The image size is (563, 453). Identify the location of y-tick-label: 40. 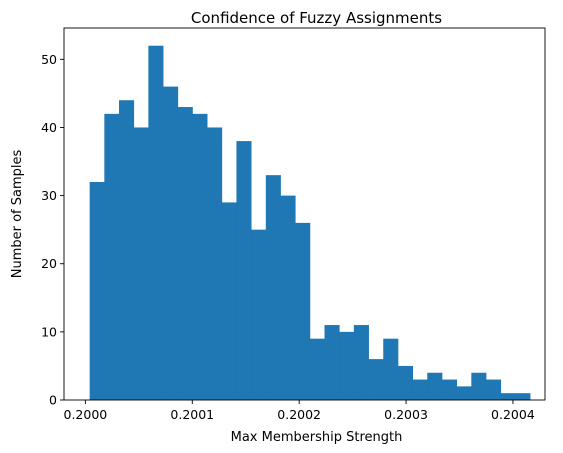
(49, 127).